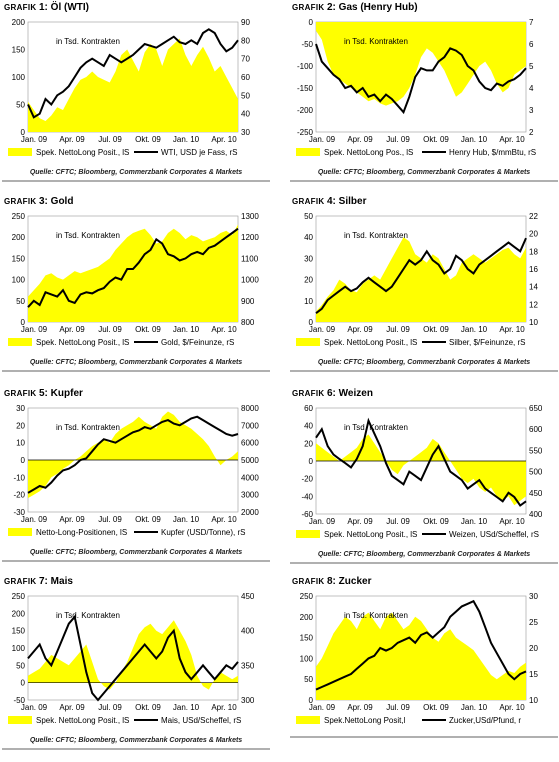  I want to click on chart-label-num: 8:, so click(333, 581).